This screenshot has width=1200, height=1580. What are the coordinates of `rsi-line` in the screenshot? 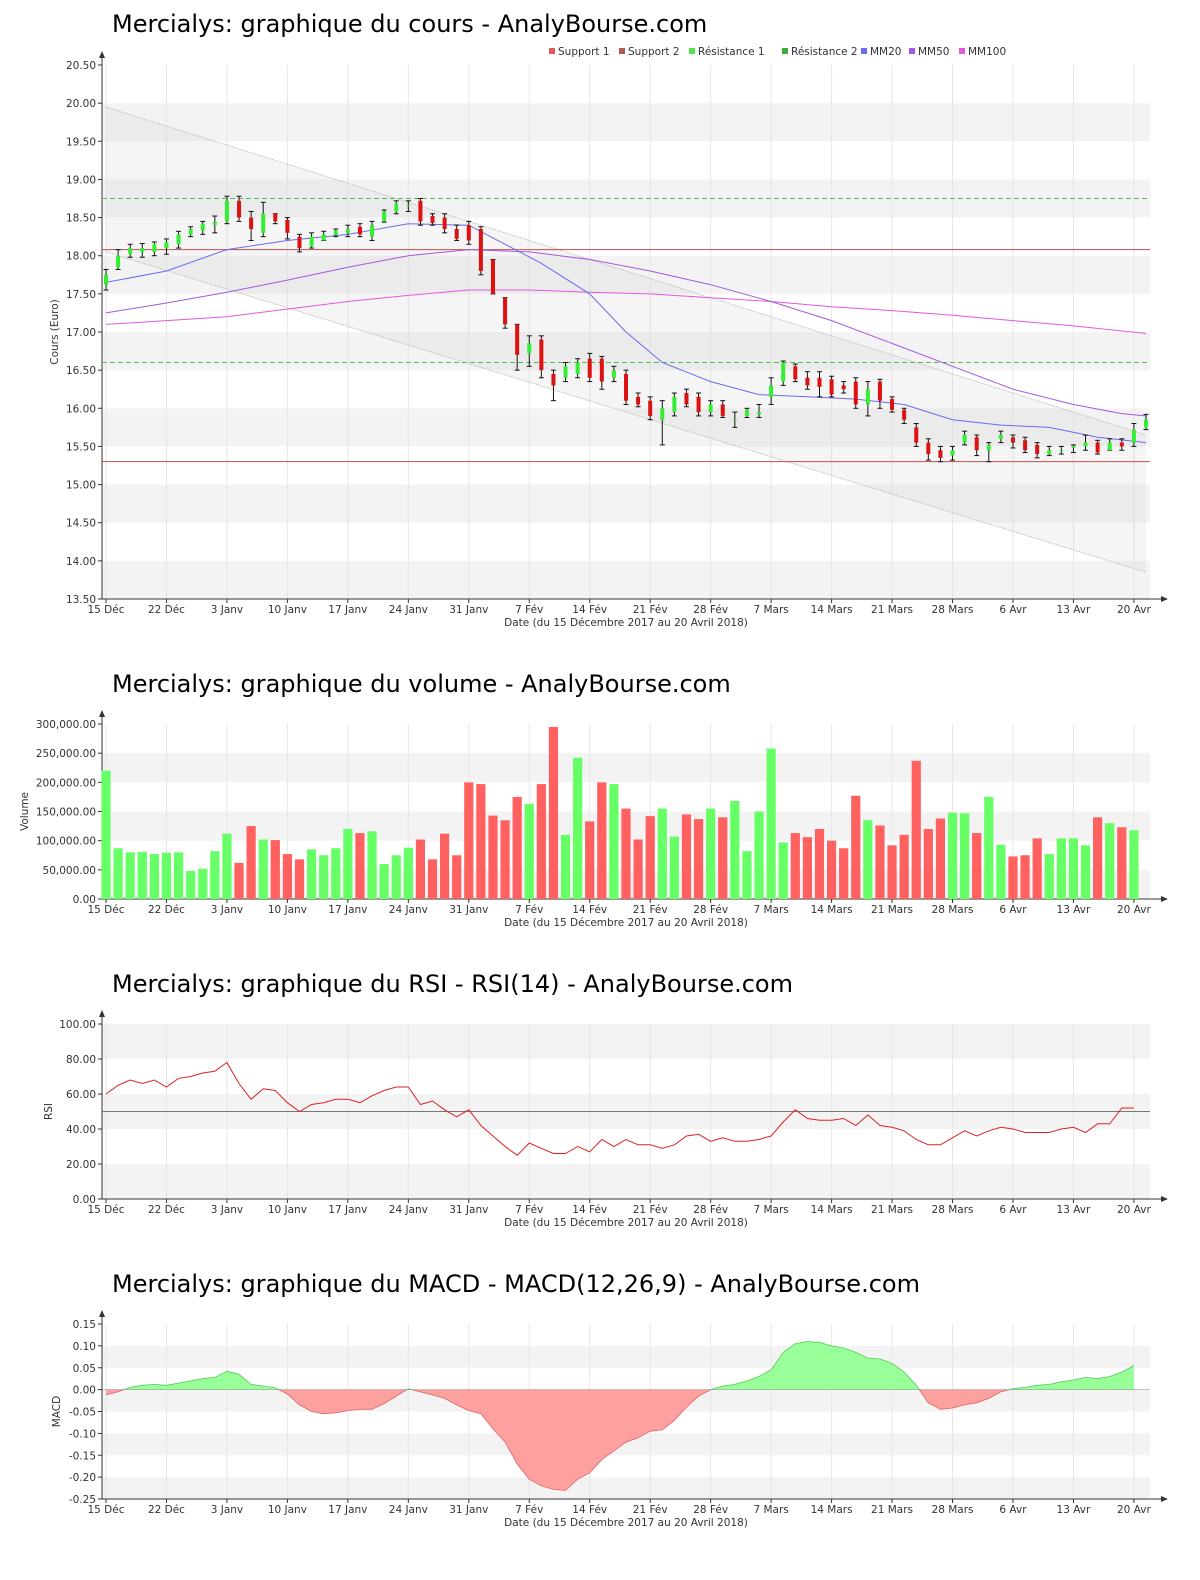 It's located at (619, 1108).